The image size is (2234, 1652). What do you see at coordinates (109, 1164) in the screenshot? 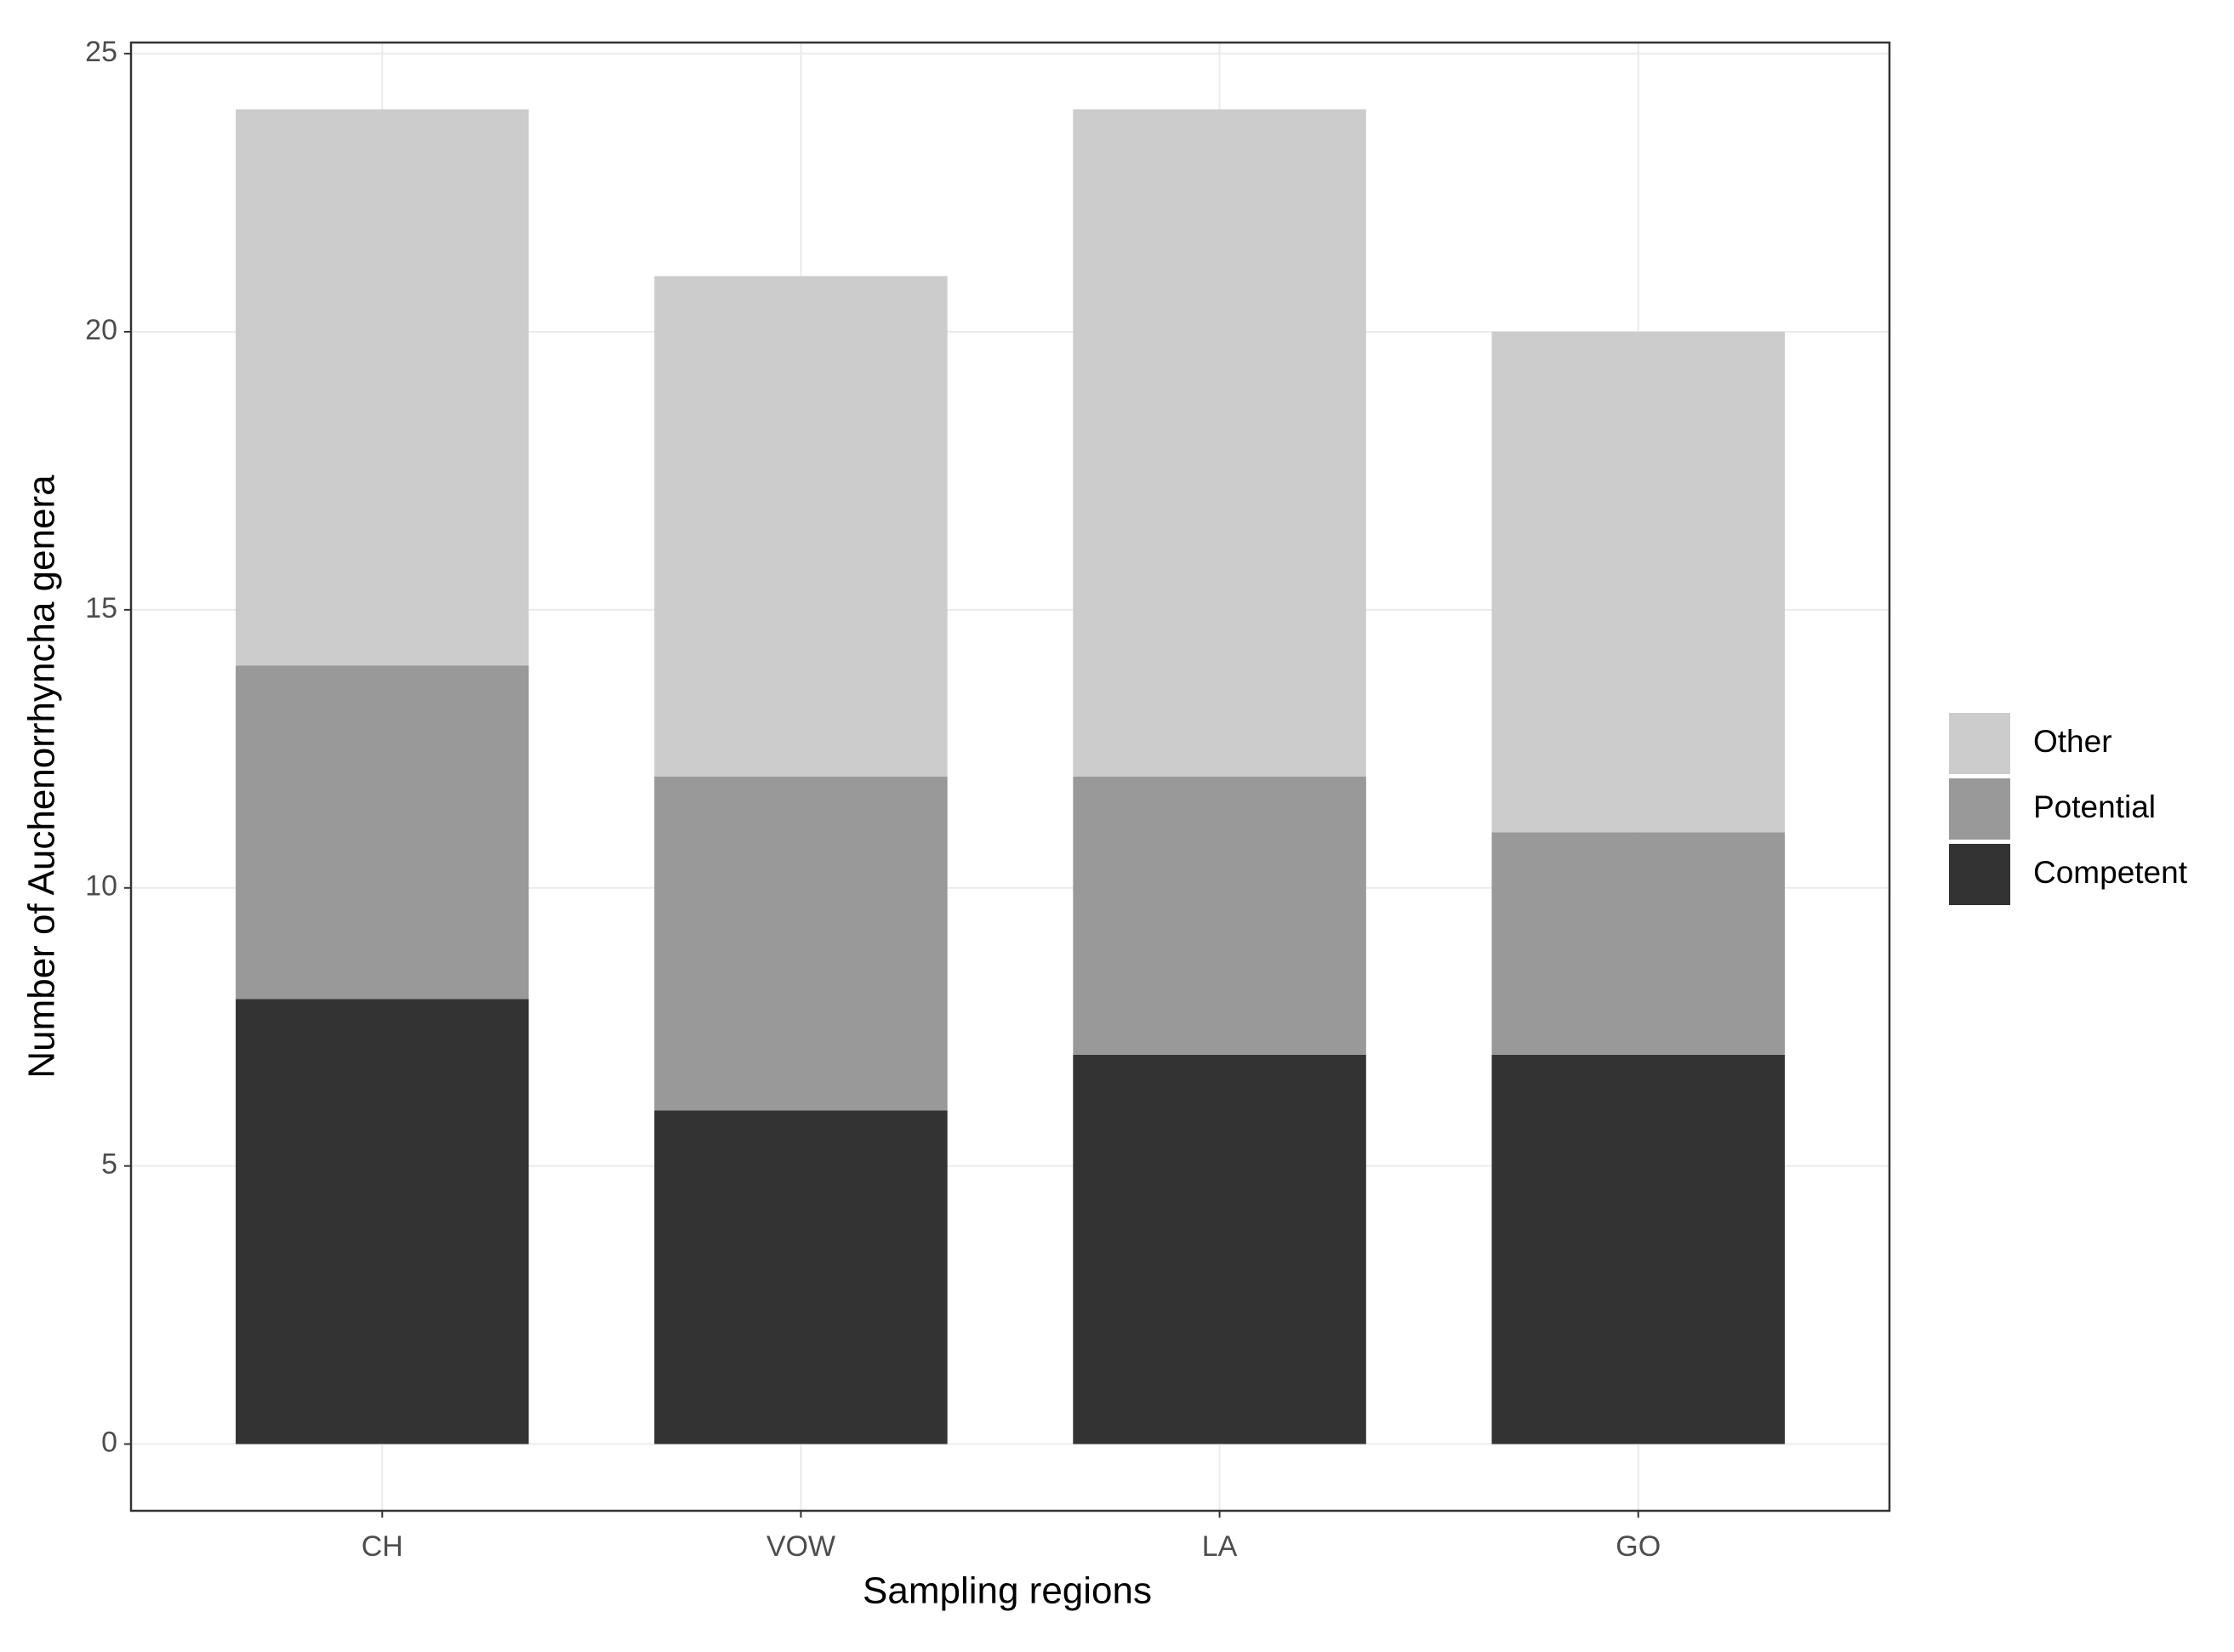
I see `y-tick-label: 5` at bounding box center [109, 1164].